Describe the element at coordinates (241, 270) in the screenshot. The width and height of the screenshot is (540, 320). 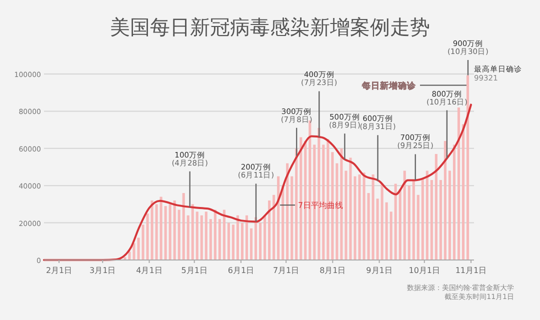
I see `x-tick-label: 6月1日` at that location.